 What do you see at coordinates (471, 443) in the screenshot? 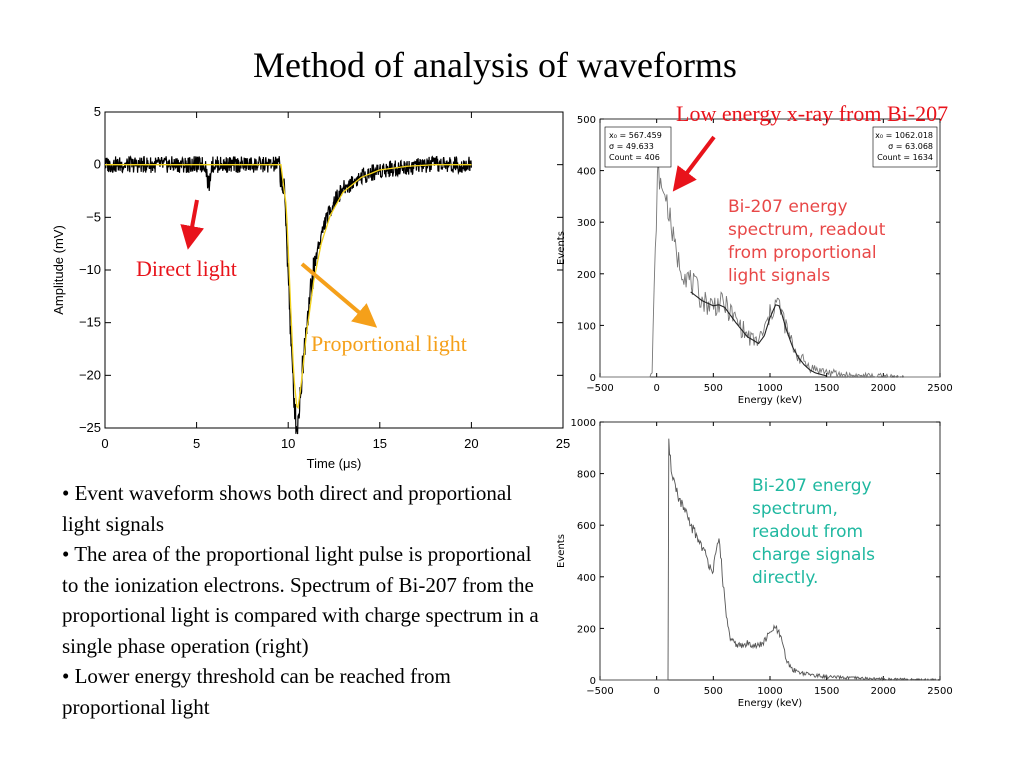
I see `x-tick-label: 20` at bounding box center [471, 443].